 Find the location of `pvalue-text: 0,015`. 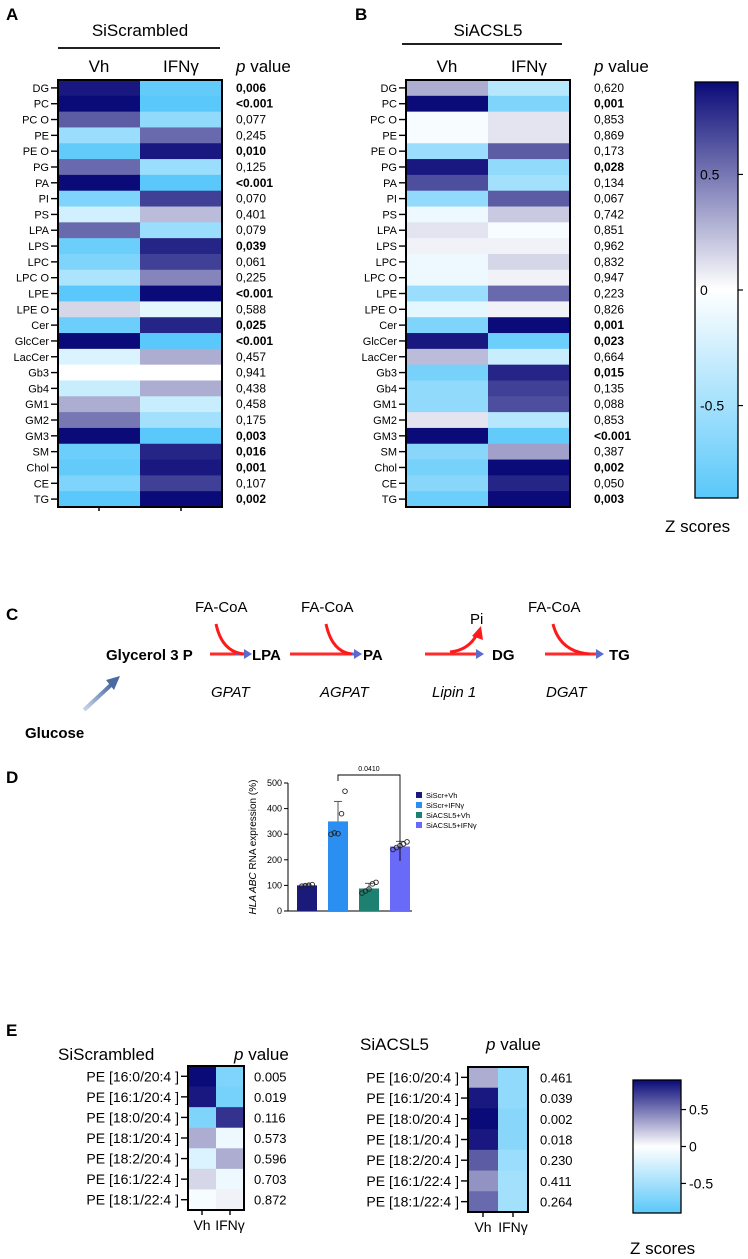

pvalue-text: 0,015 is located at coordinates (609, 373).